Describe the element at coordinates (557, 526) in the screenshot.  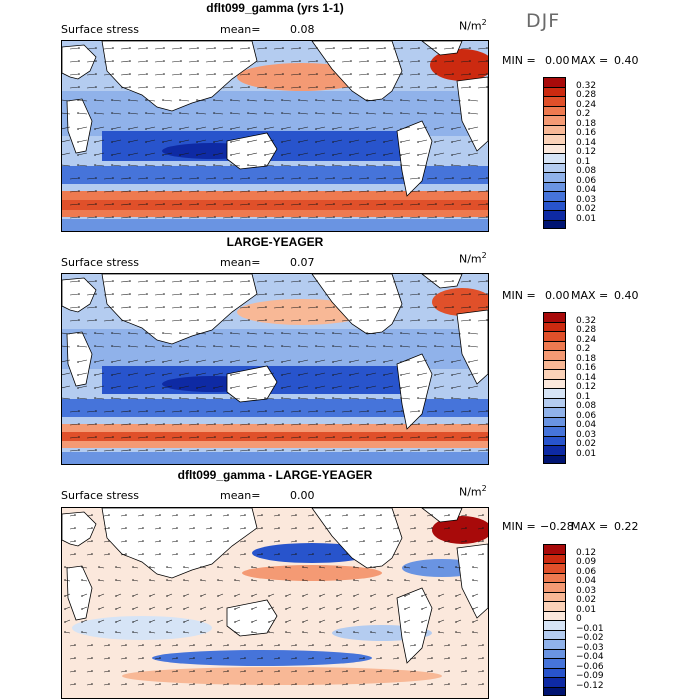
I see `panel-3-min-value: −0.28` at that location.